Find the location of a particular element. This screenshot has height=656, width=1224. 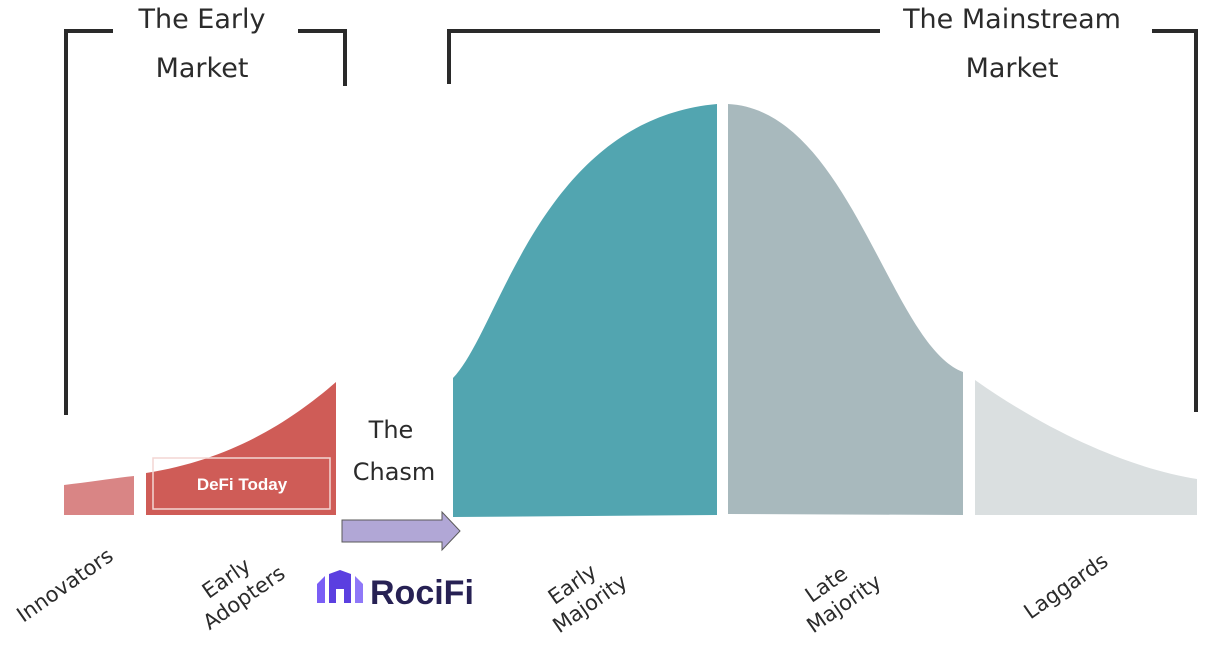

laggards-label: Laggards is located at coordinates (1066, 586).